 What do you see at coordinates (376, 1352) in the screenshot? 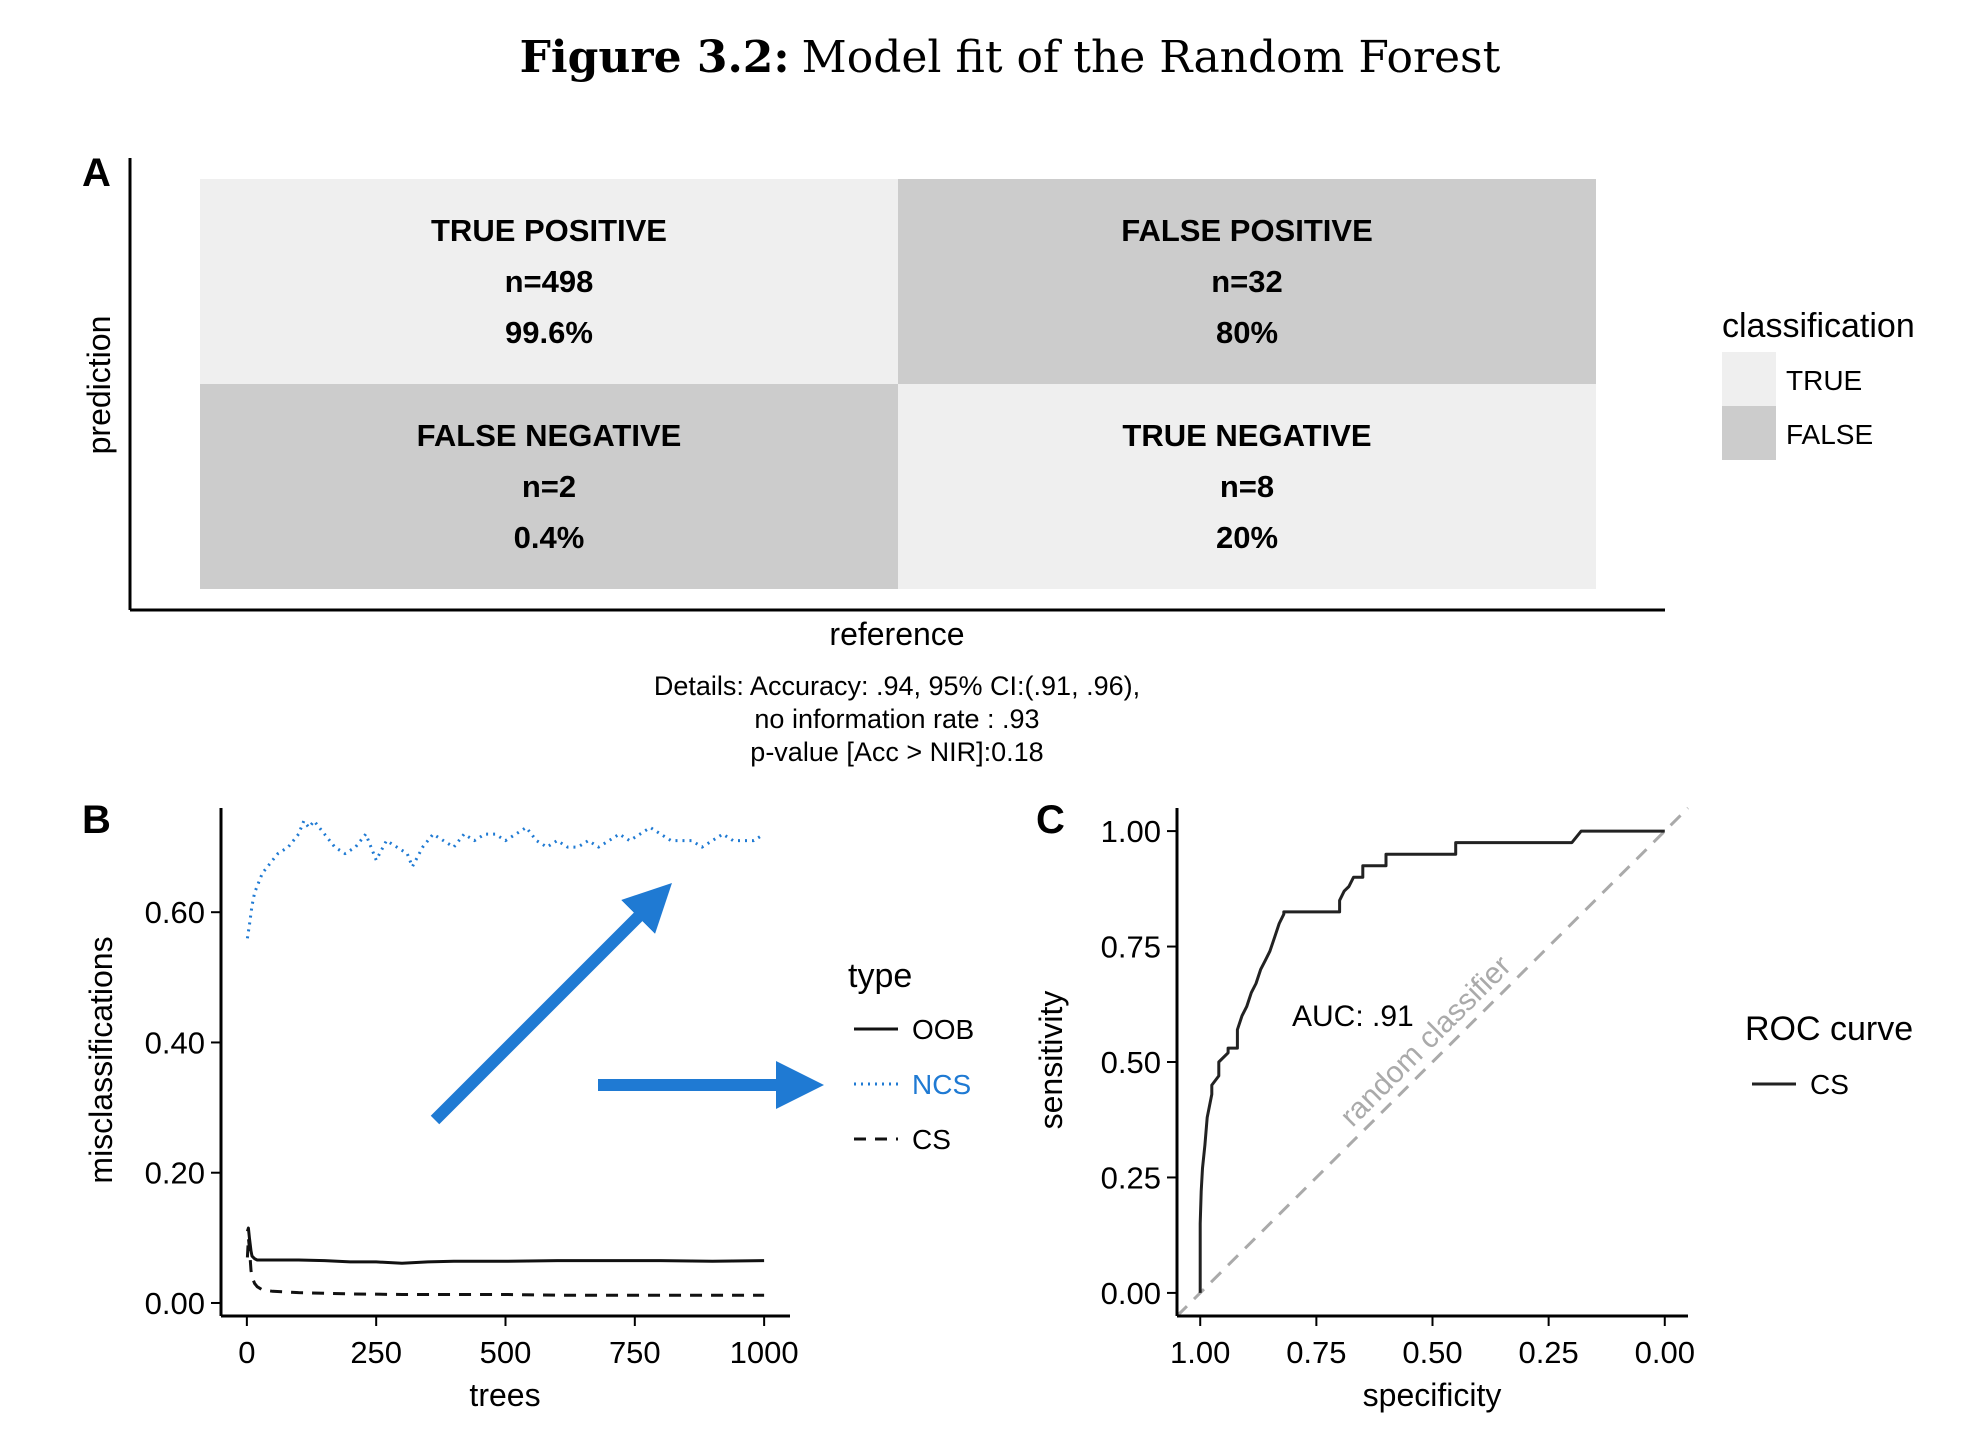
I see `panel-b-xtick-label: 250` at bounding box center [376, 1352].